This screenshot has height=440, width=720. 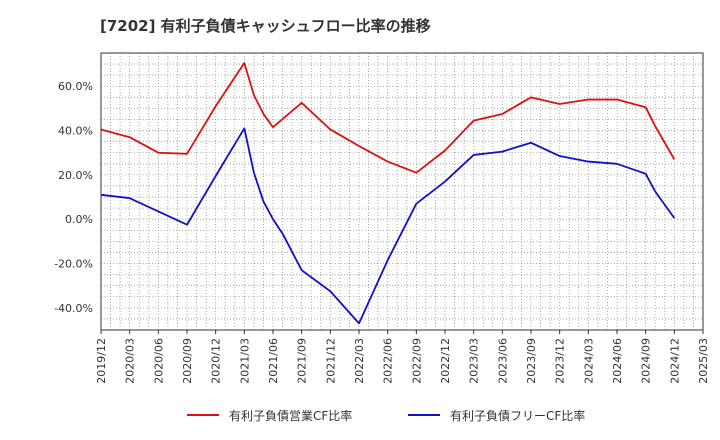 What do you see at coordinates (130, 361) in the screenshot?
I see `x-tick-label: 2020/03` at bounding box center [130, 361].